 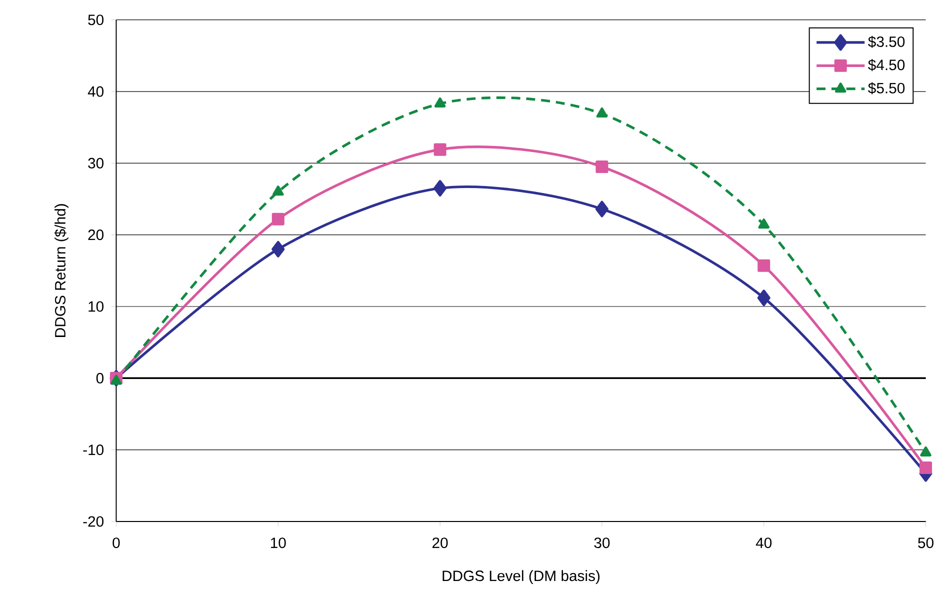 What do you see at coordinates (602, 543) in the screenshot?
I see `x-tick-label: 30` at bounding box center [602, 543].